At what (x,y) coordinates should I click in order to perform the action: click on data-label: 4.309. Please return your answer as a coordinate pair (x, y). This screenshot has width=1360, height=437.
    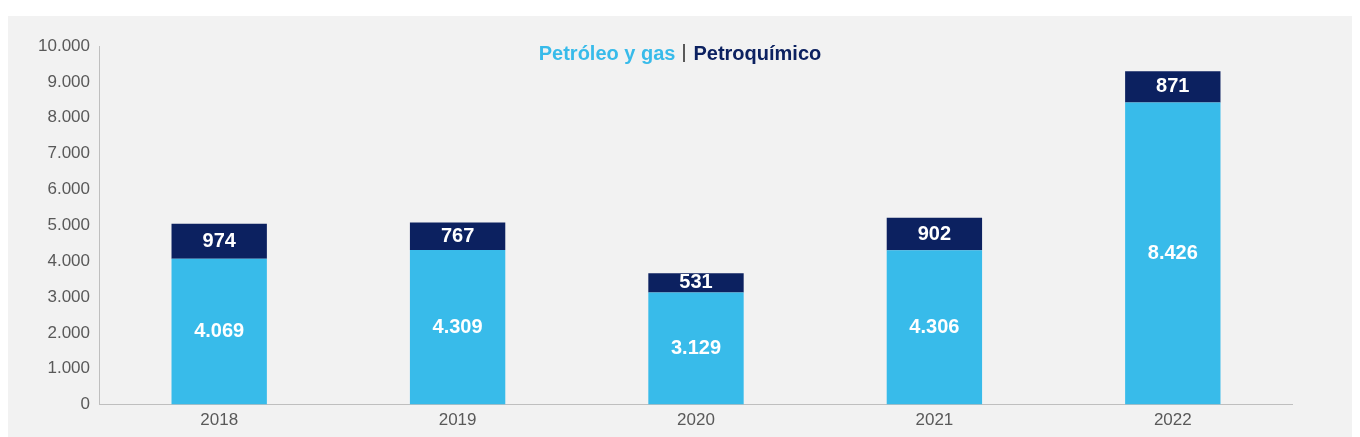
    Looking at the image, I should click on (457, 325).